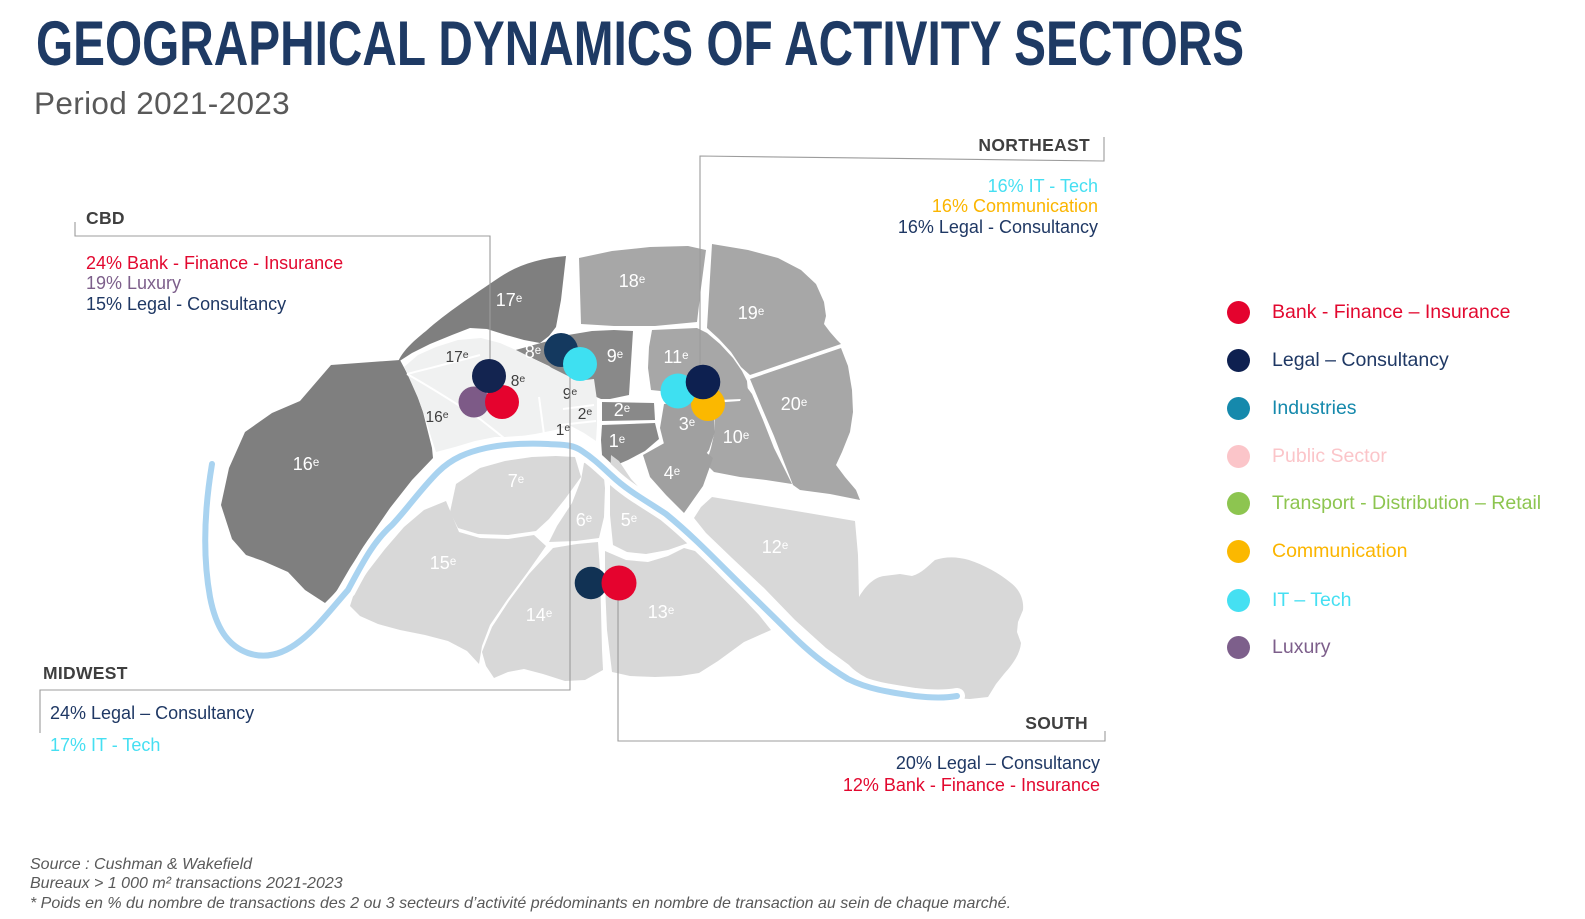 The height and width of the screenshot is (919, 1585). I want to click on svg-text: 1e, so click(563, 430).